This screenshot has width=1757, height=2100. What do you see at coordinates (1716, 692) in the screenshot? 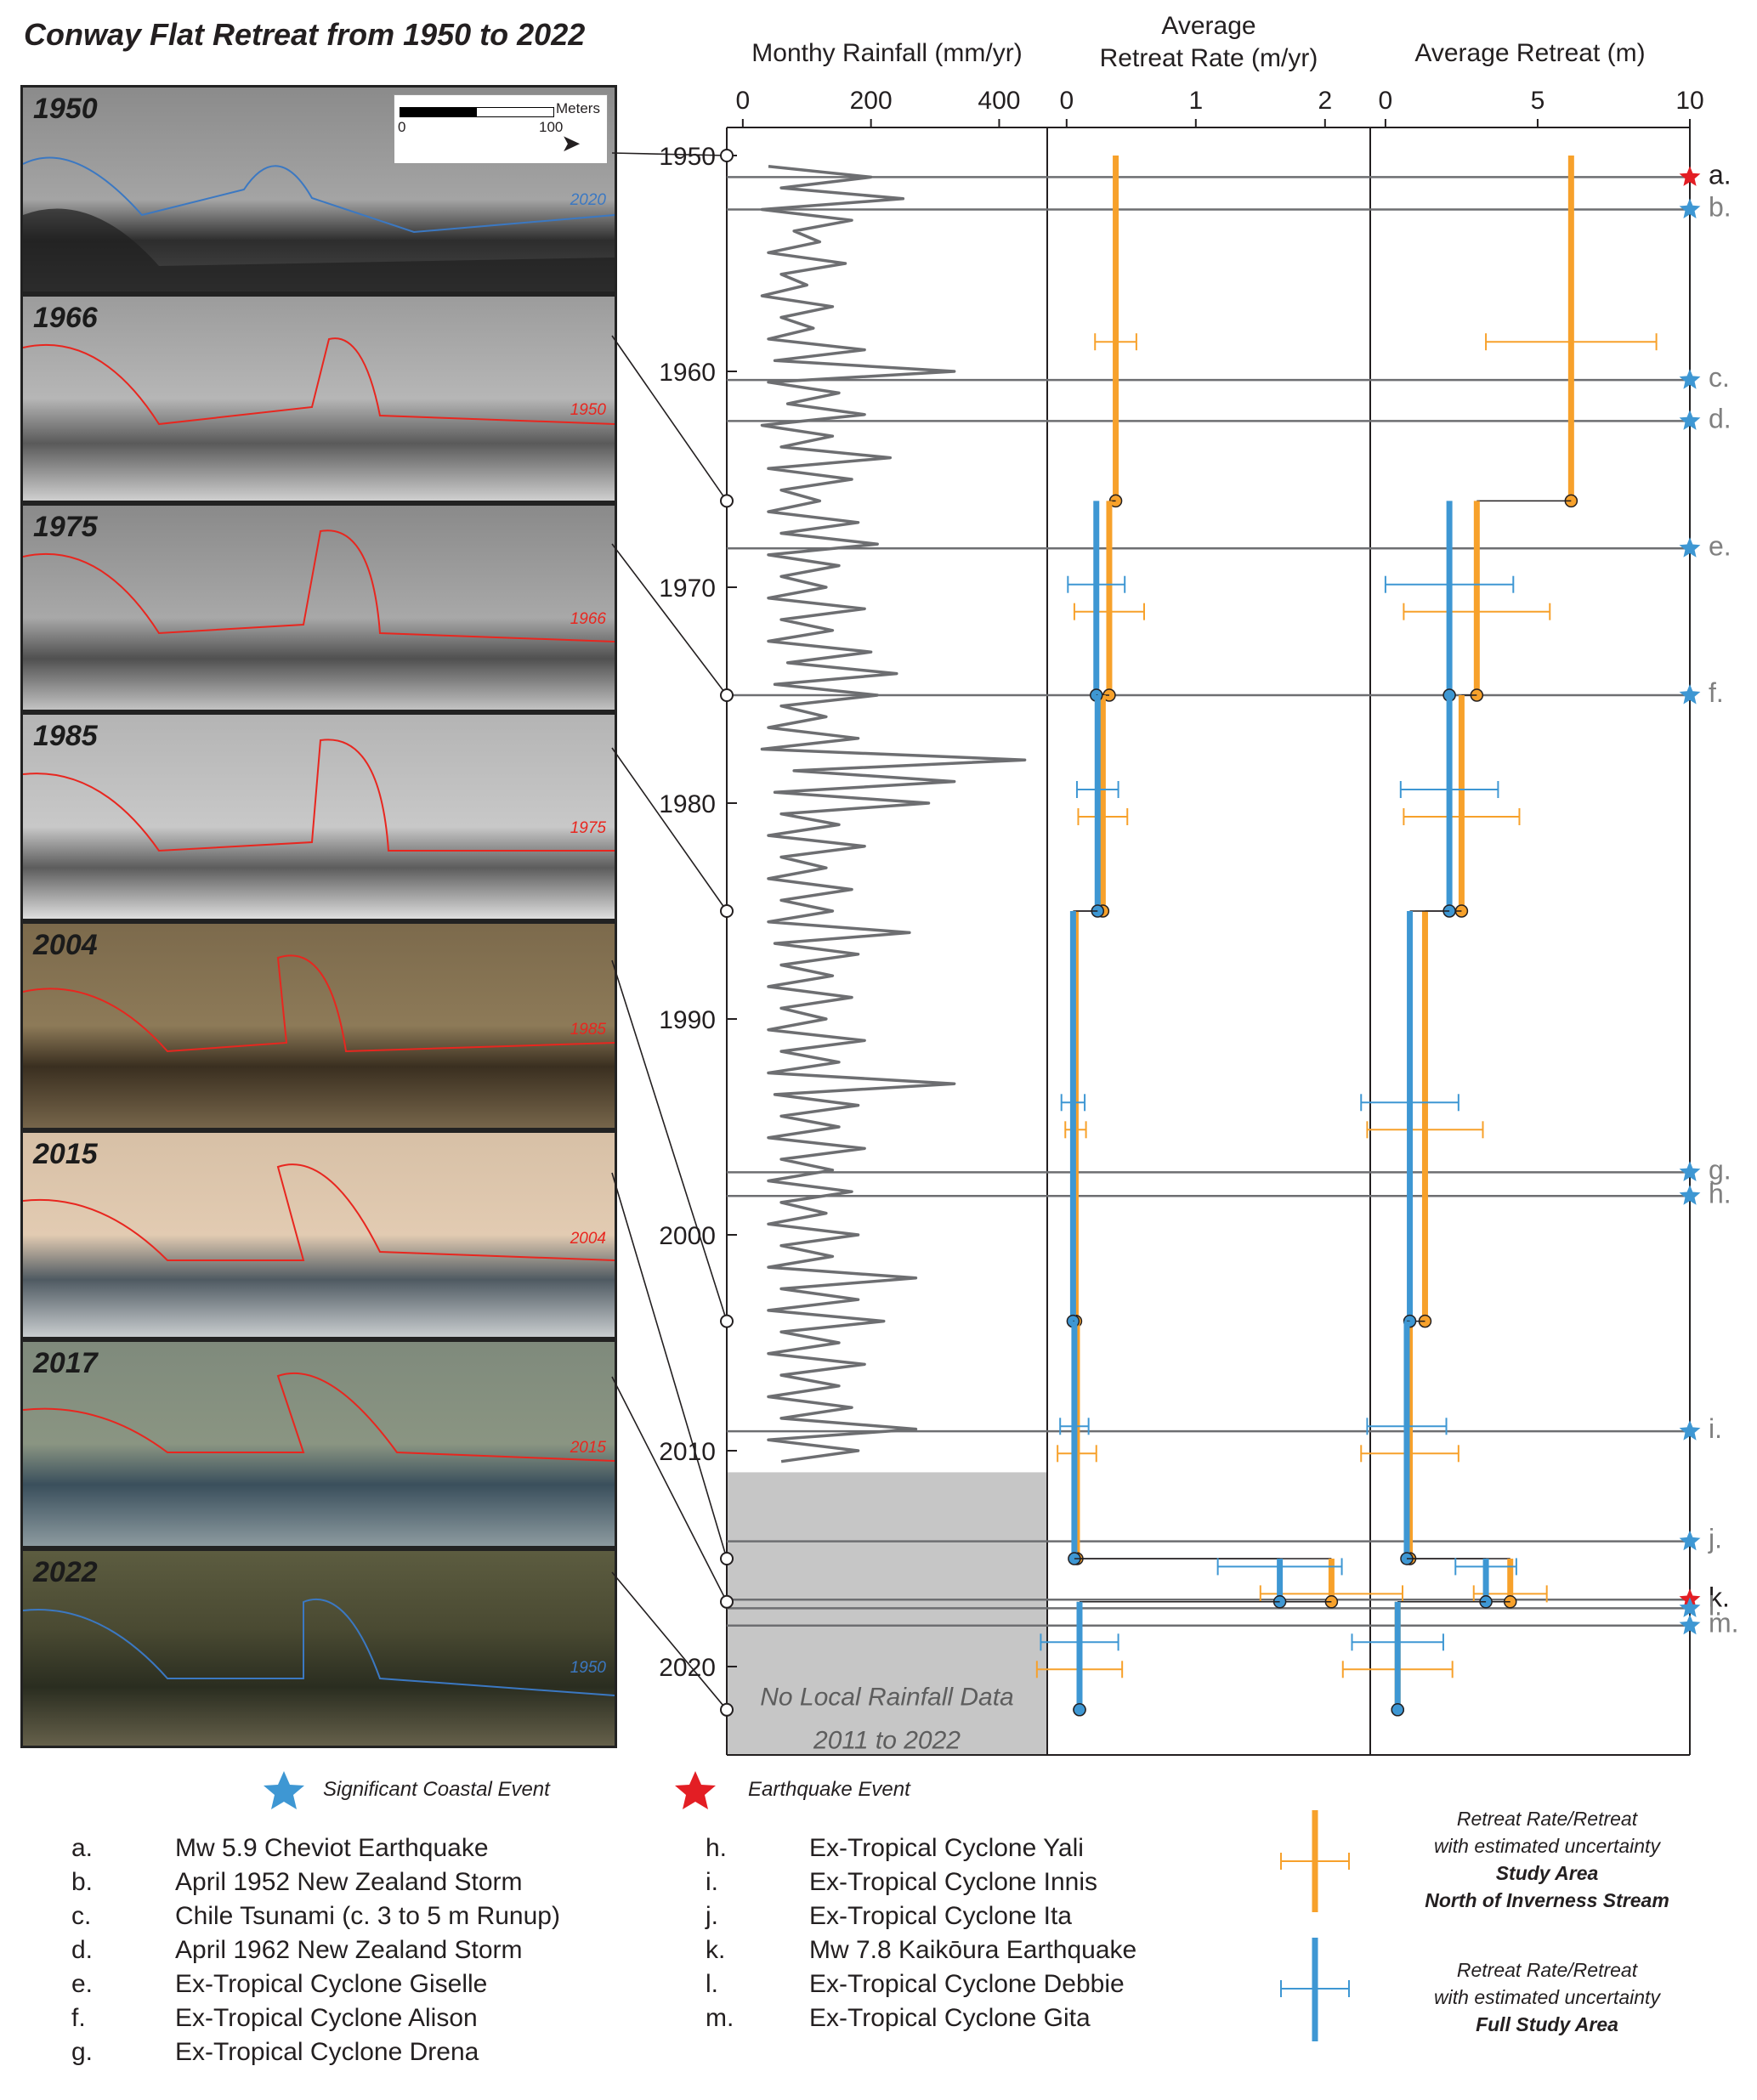
I see `event-label: f.` at bounding box center [1716, 692].